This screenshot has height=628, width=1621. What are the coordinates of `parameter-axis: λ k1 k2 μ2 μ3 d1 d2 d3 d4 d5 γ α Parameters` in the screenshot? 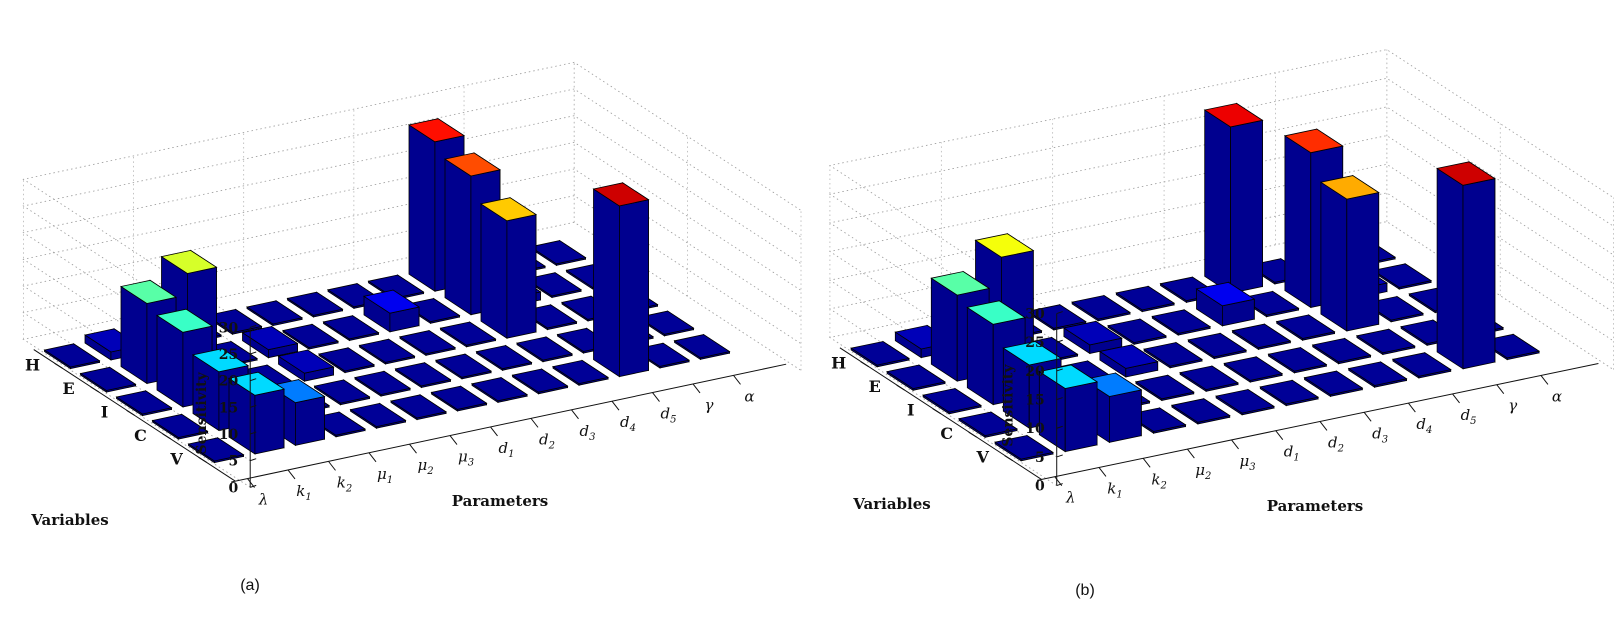 It's located at (1317, 439).